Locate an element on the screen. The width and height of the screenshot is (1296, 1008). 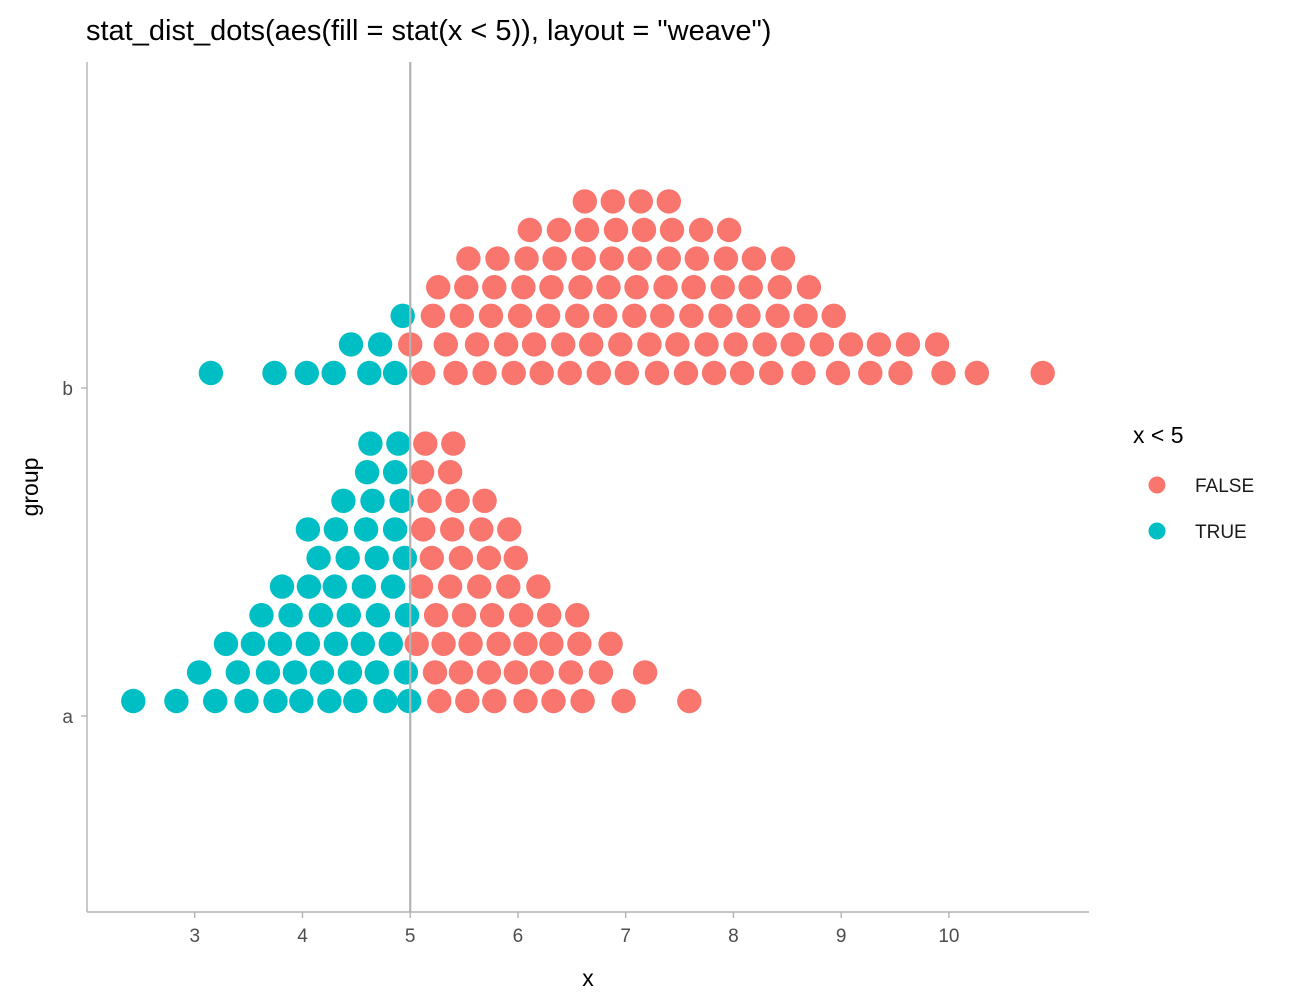
y-tick-label-a: a is located at coordinates (67, 717).